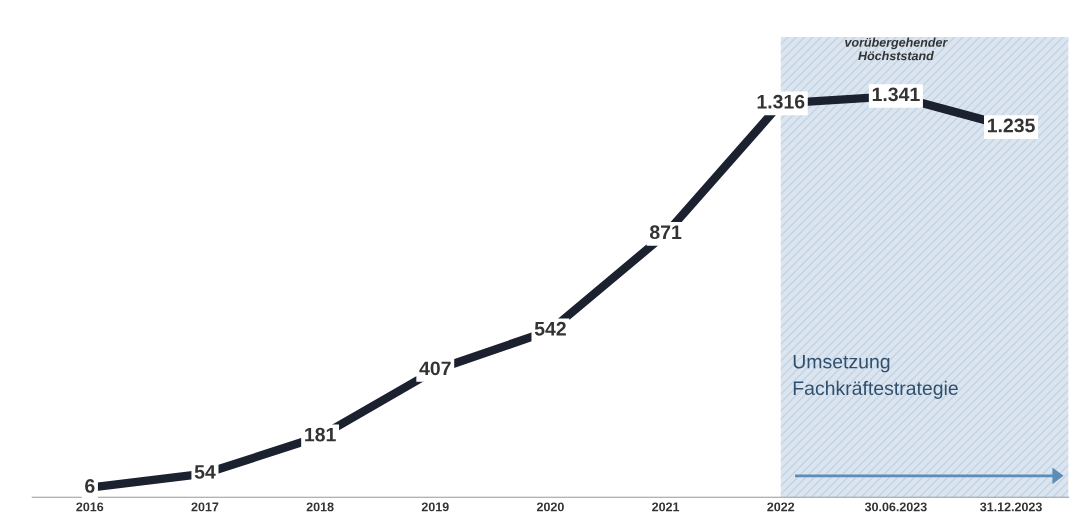  Describe the element at coordinates (435, 507) in the screenshot. I see `x-tick-label: 2019` at that location.